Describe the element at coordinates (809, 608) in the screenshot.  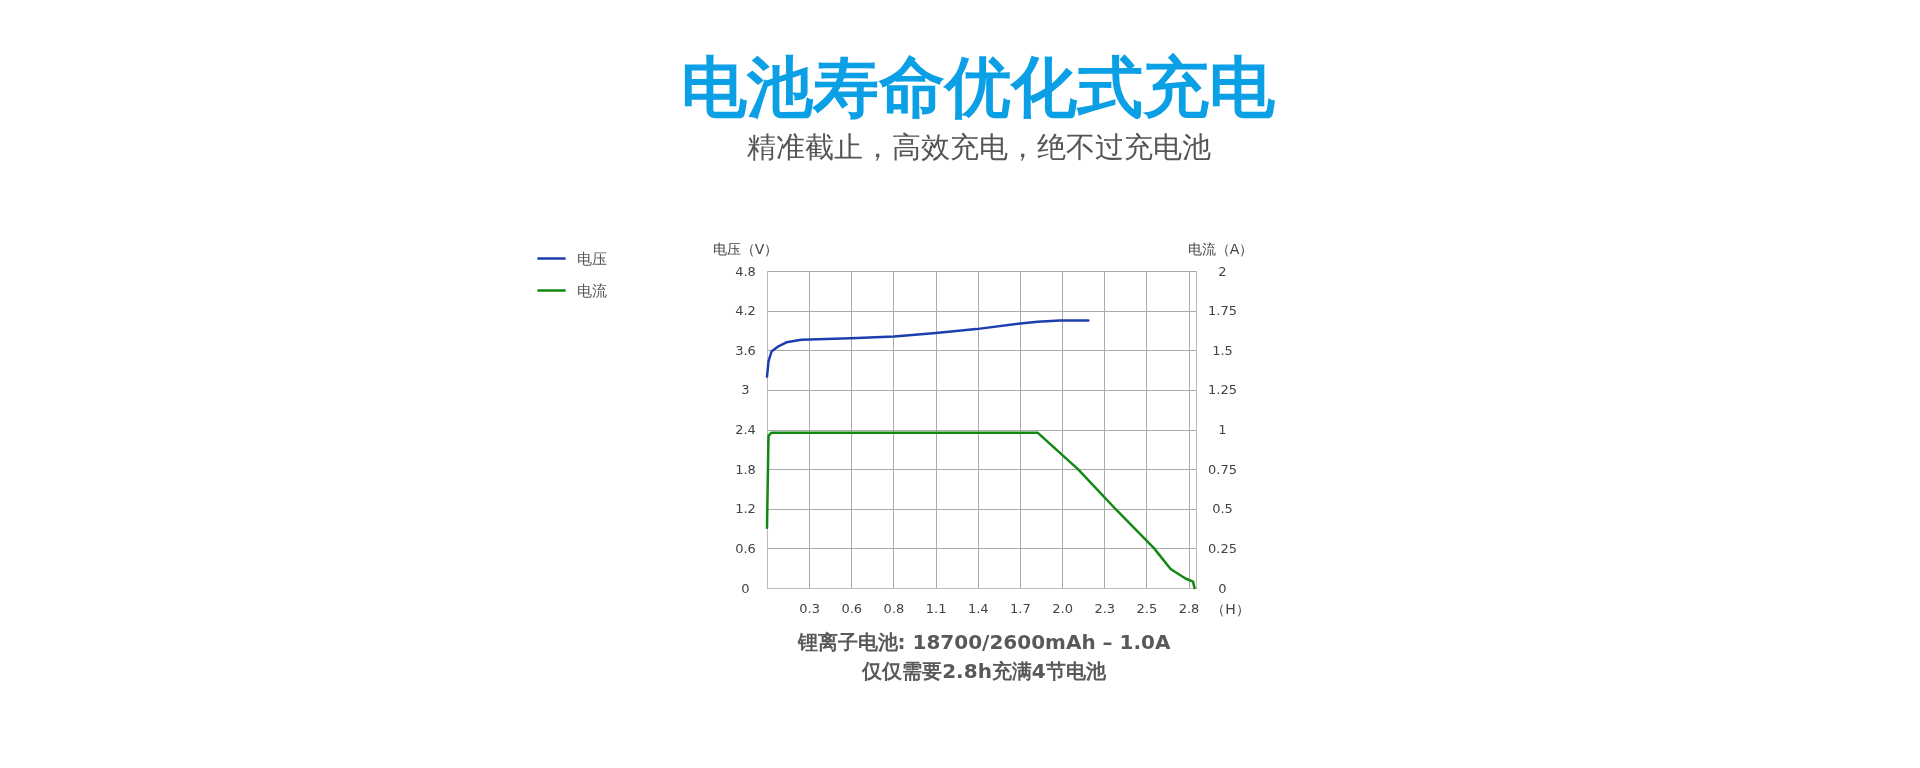
I see `x-tick-label: 0.3` at that location.